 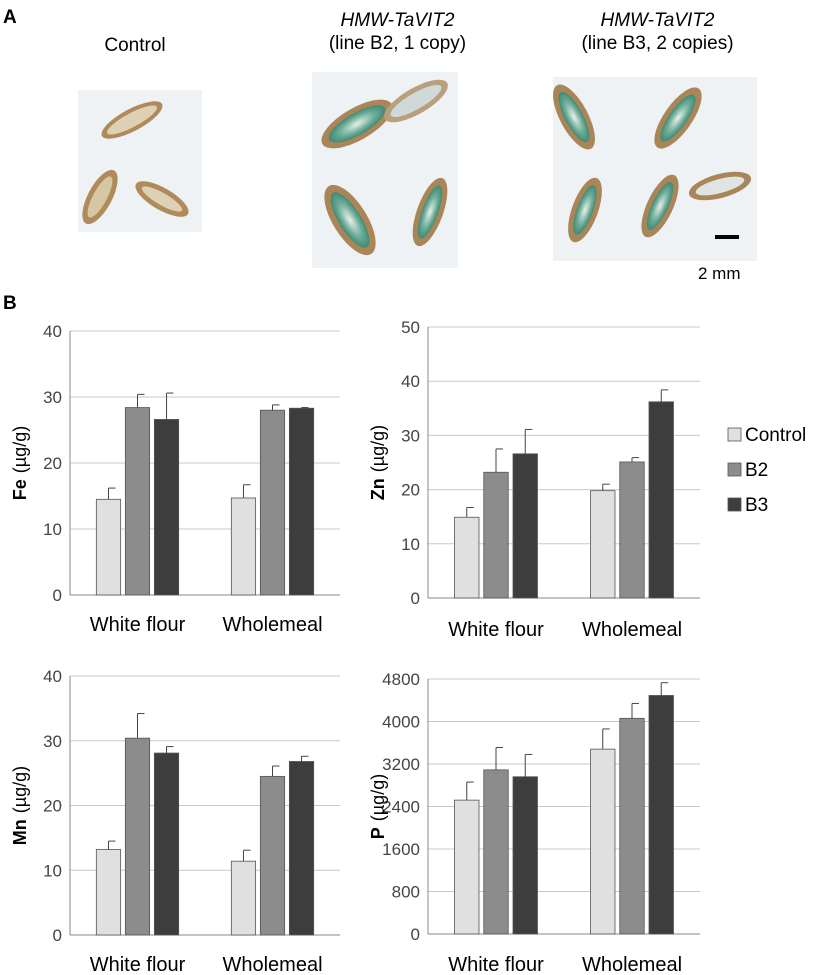 What do you see at coordinates (378, 489) in the screenshot?
I see `y-axis-label-element: Zn` at bounding box center [378, 489].